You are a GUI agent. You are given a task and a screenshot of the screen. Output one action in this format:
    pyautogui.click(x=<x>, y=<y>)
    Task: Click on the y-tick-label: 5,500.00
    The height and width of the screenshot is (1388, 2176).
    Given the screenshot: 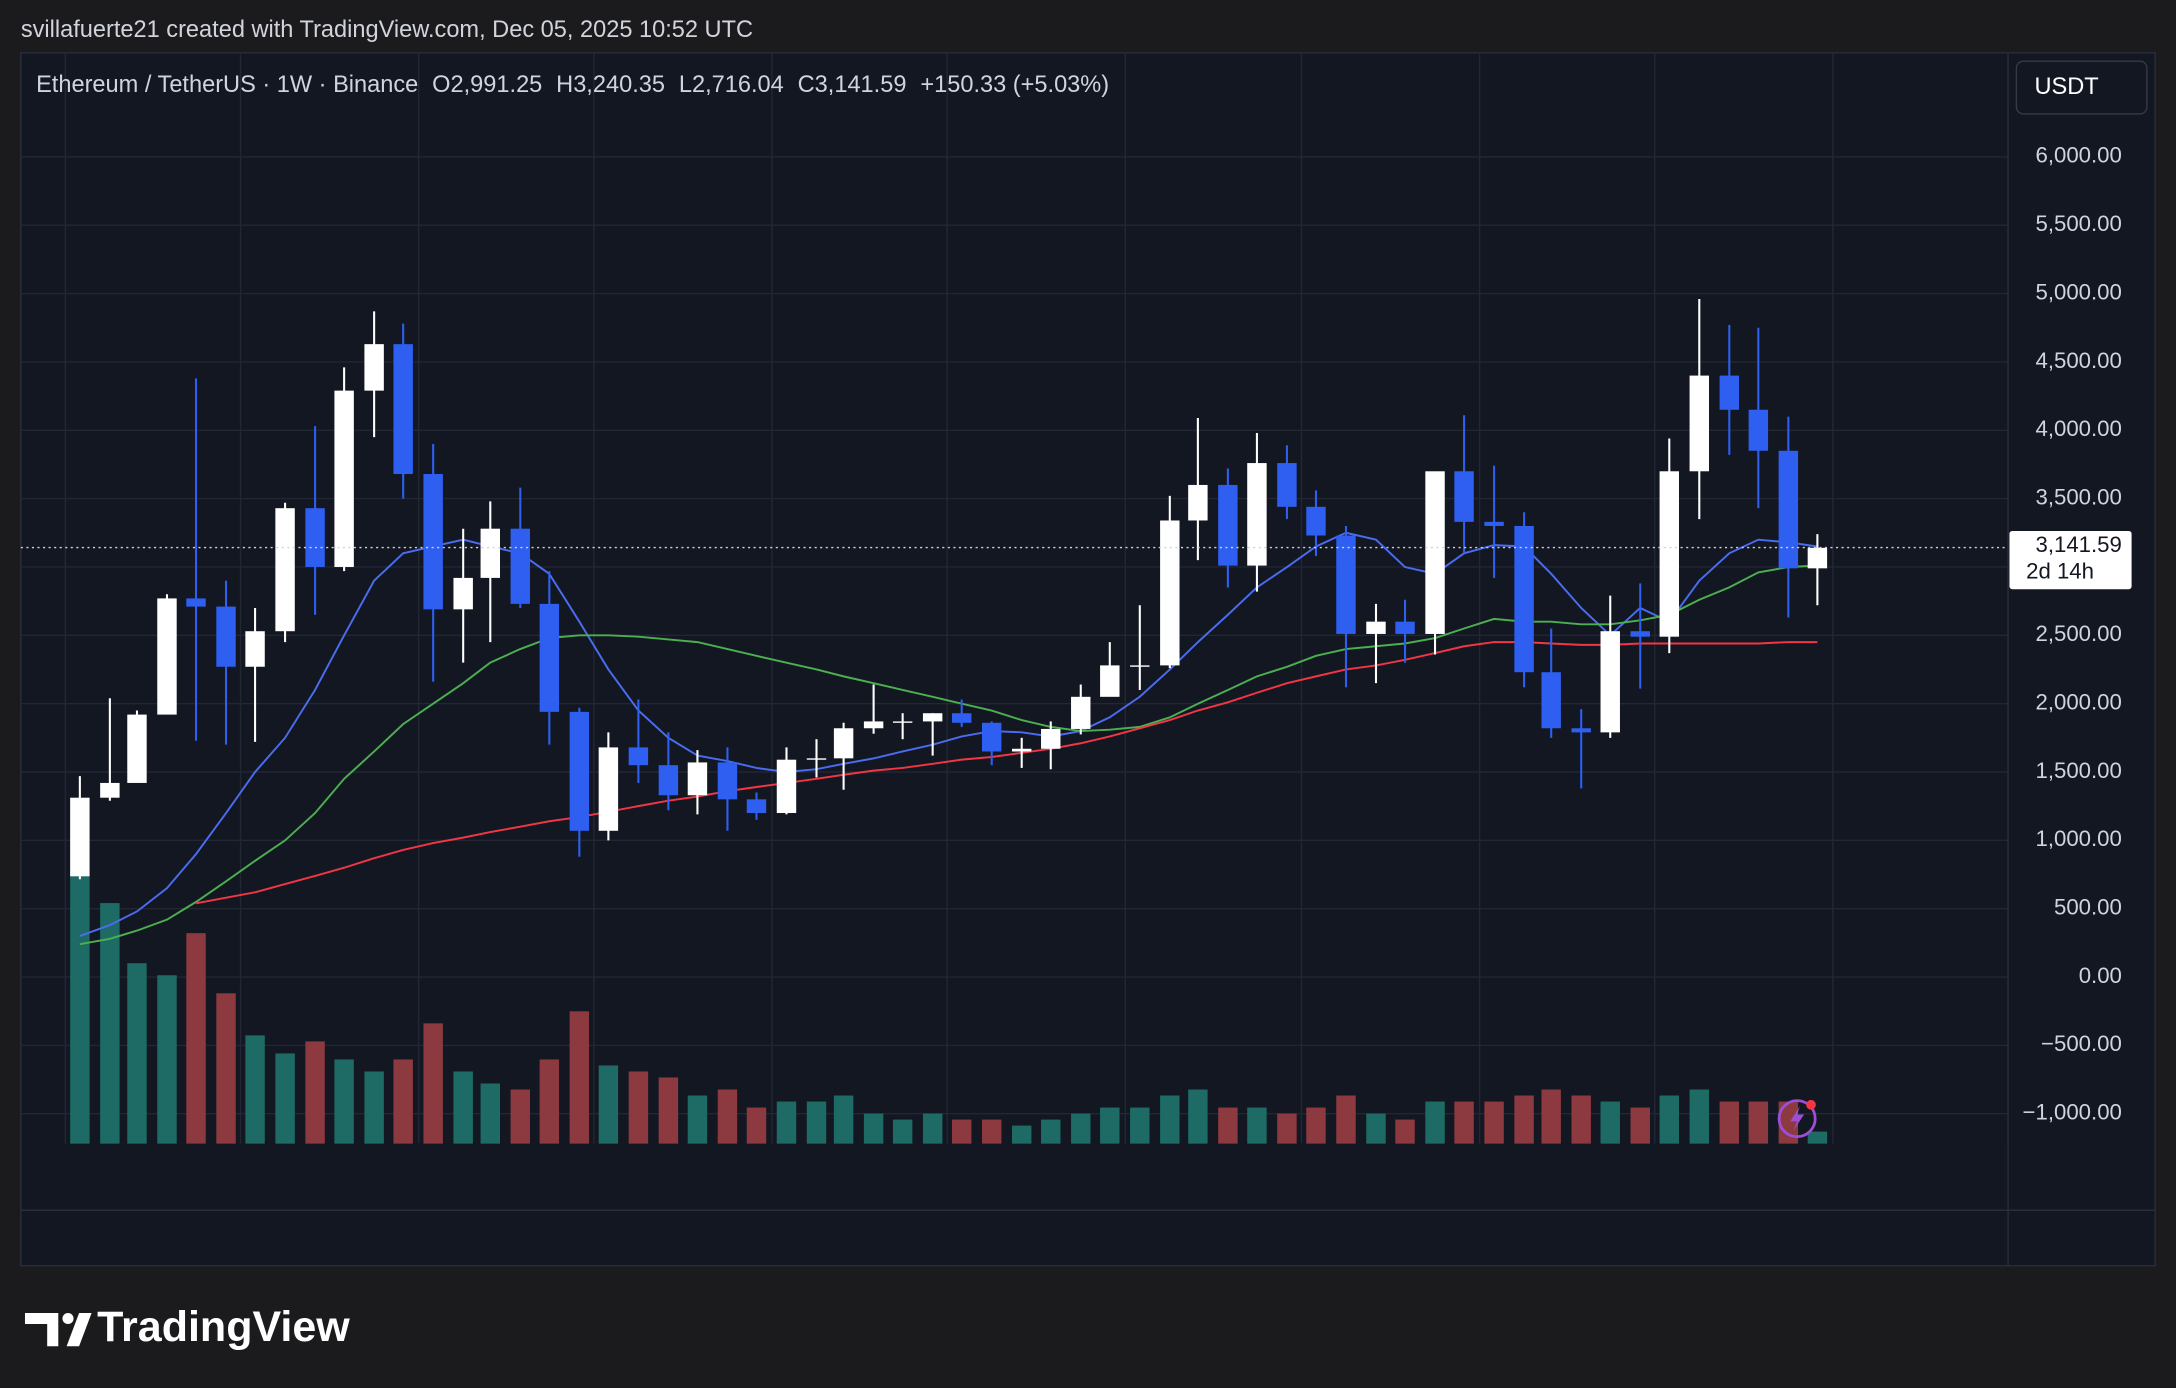 What is the action you would take?
    pyautogui.click(x=2079, y=223)
    